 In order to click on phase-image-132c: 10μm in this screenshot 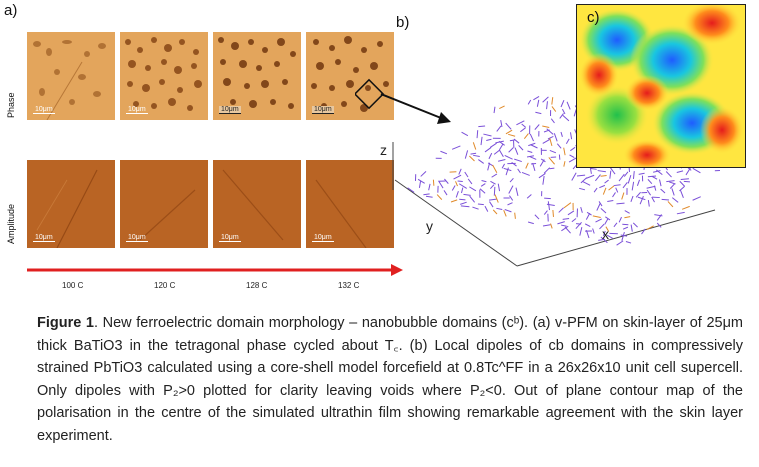, I will do `click(350, 76)`.